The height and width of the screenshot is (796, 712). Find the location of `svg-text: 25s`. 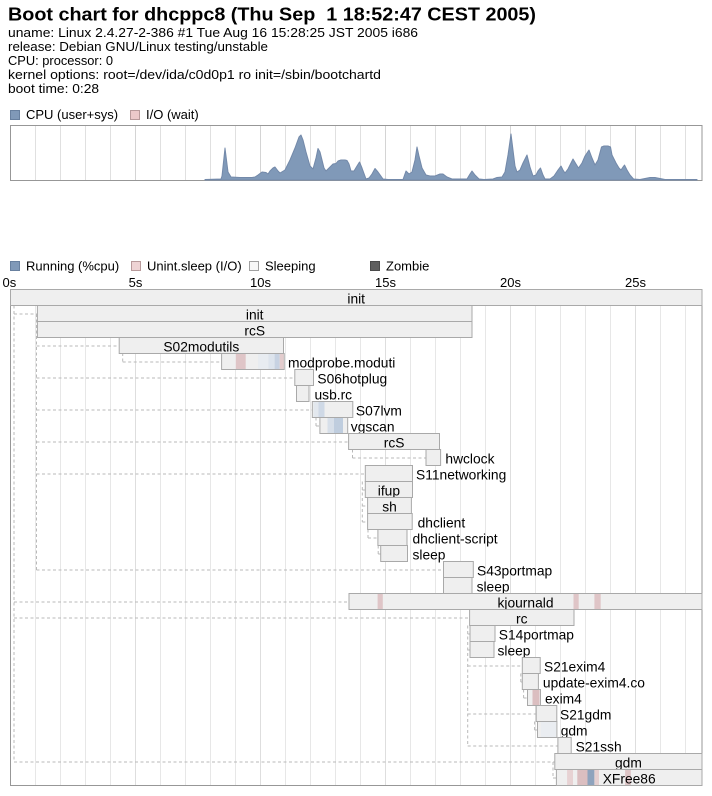

svg-text: 25s is located at coordinates (635, 282).